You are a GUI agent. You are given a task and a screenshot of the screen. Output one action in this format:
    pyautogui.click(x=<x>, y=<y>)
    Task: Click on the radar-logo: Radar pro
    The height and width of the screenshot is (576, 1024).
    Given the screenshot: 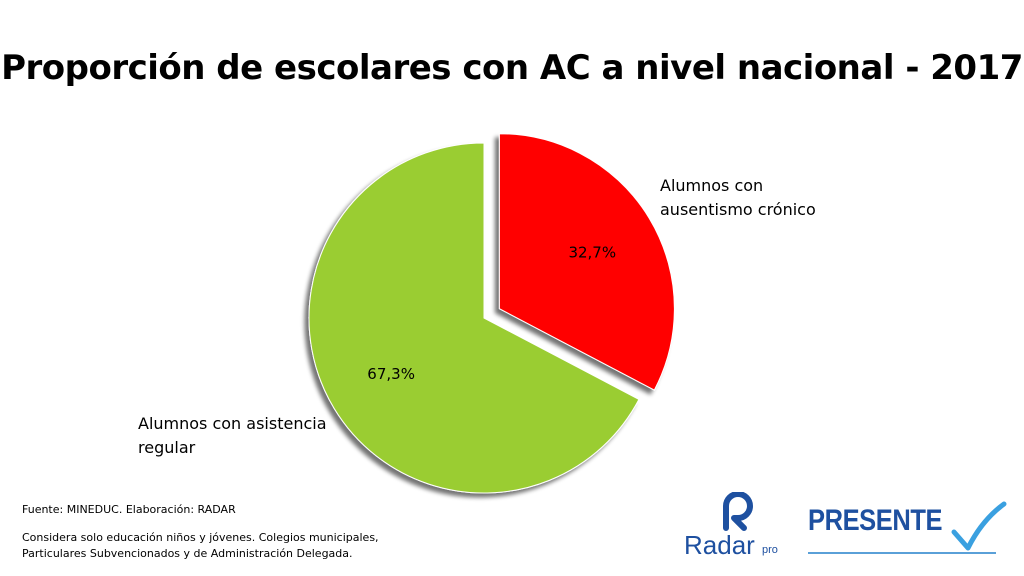 What is the action you would take?
    pyautogui.click(x=739, y=527)
    